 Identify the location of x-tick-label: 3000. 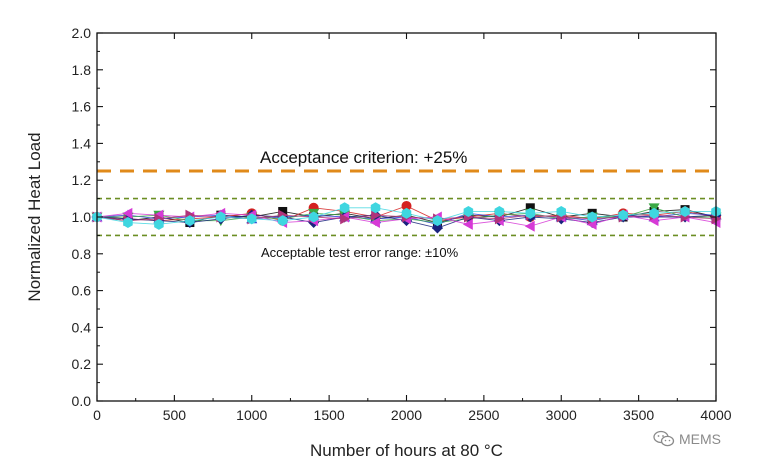
(561, 415).